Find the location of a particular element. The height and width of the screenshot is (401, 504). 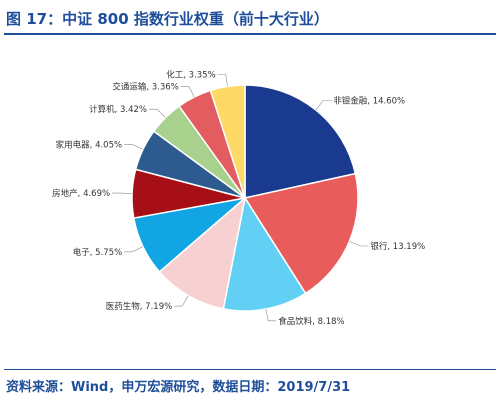

slice-label-4: 电子, 5.75% is located at coordinates (97, 252).